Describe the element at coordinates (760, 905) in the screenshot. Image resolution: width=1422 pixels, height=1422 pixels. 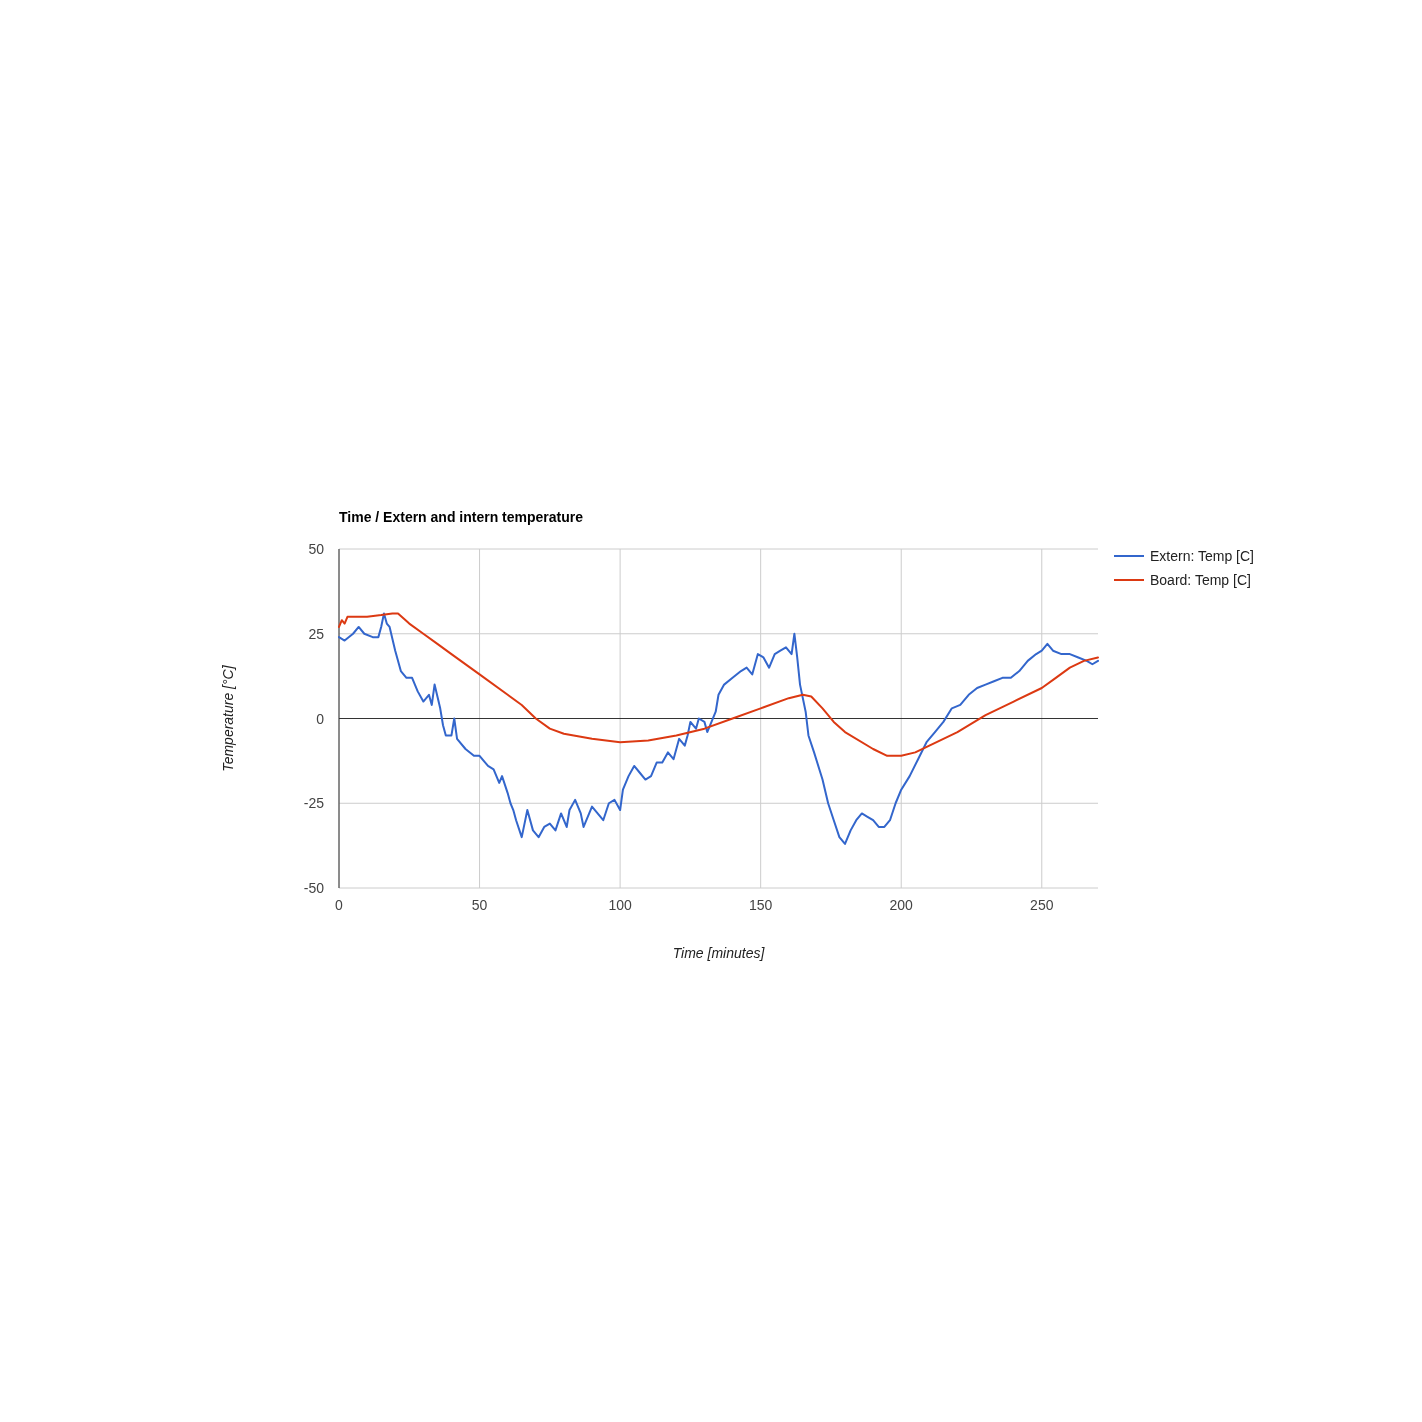
I see `x-tick-label: 150` at that location.